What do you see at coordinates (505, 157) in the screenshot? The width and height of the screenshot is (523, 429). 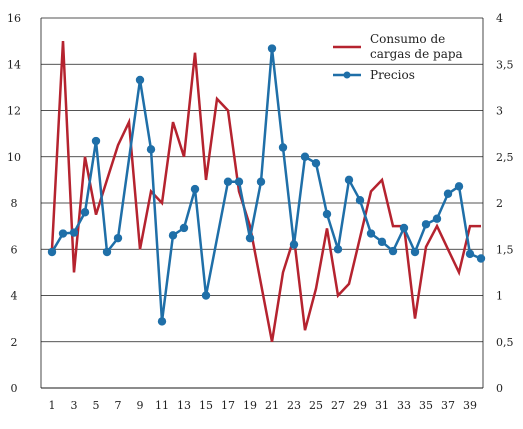 I see `right-tick-label: 2,5` at bounding box center [505, 157].